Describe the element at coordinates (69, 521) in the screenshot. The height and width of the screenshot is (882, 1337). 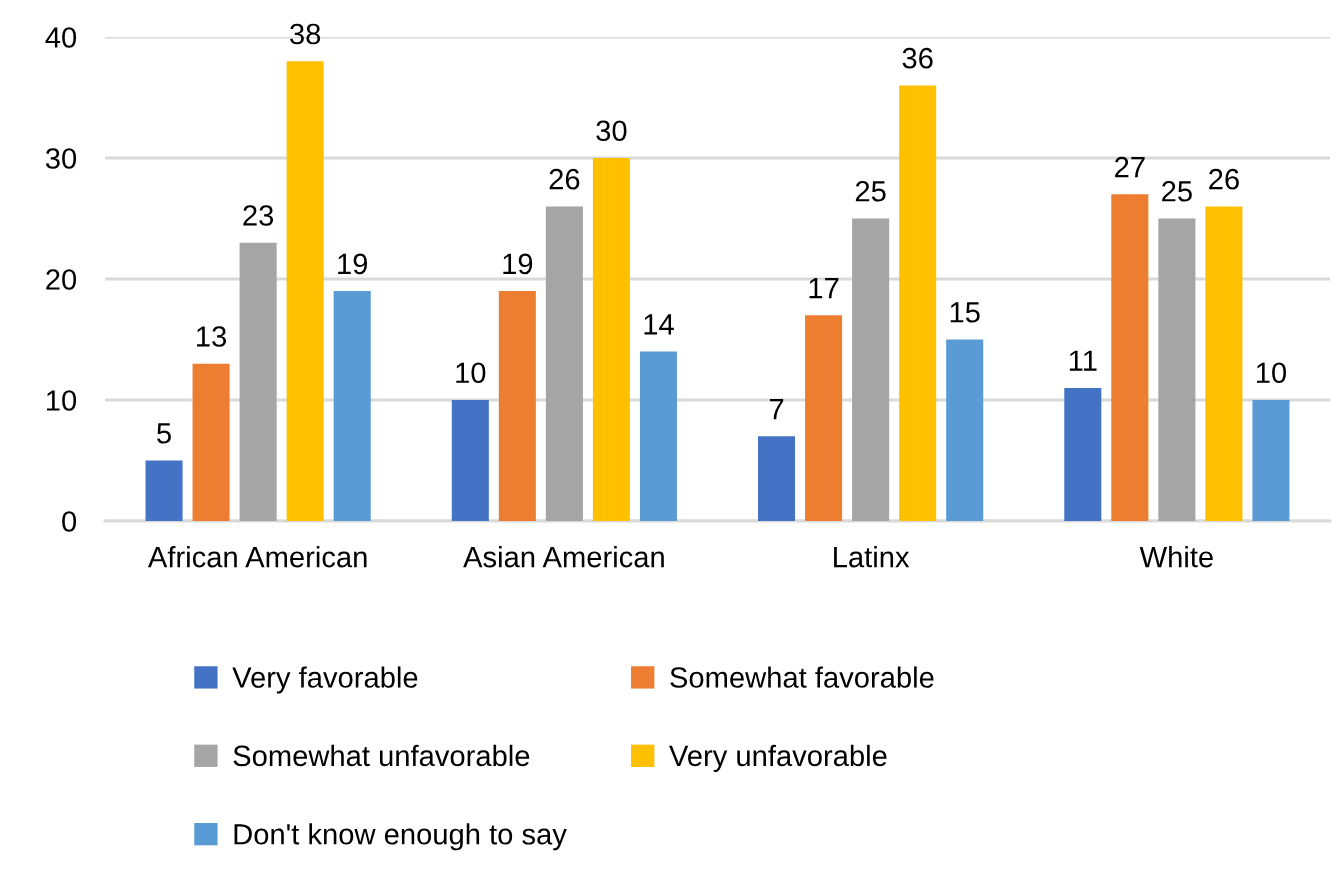
I see `y-tick-label: 0` at that location.